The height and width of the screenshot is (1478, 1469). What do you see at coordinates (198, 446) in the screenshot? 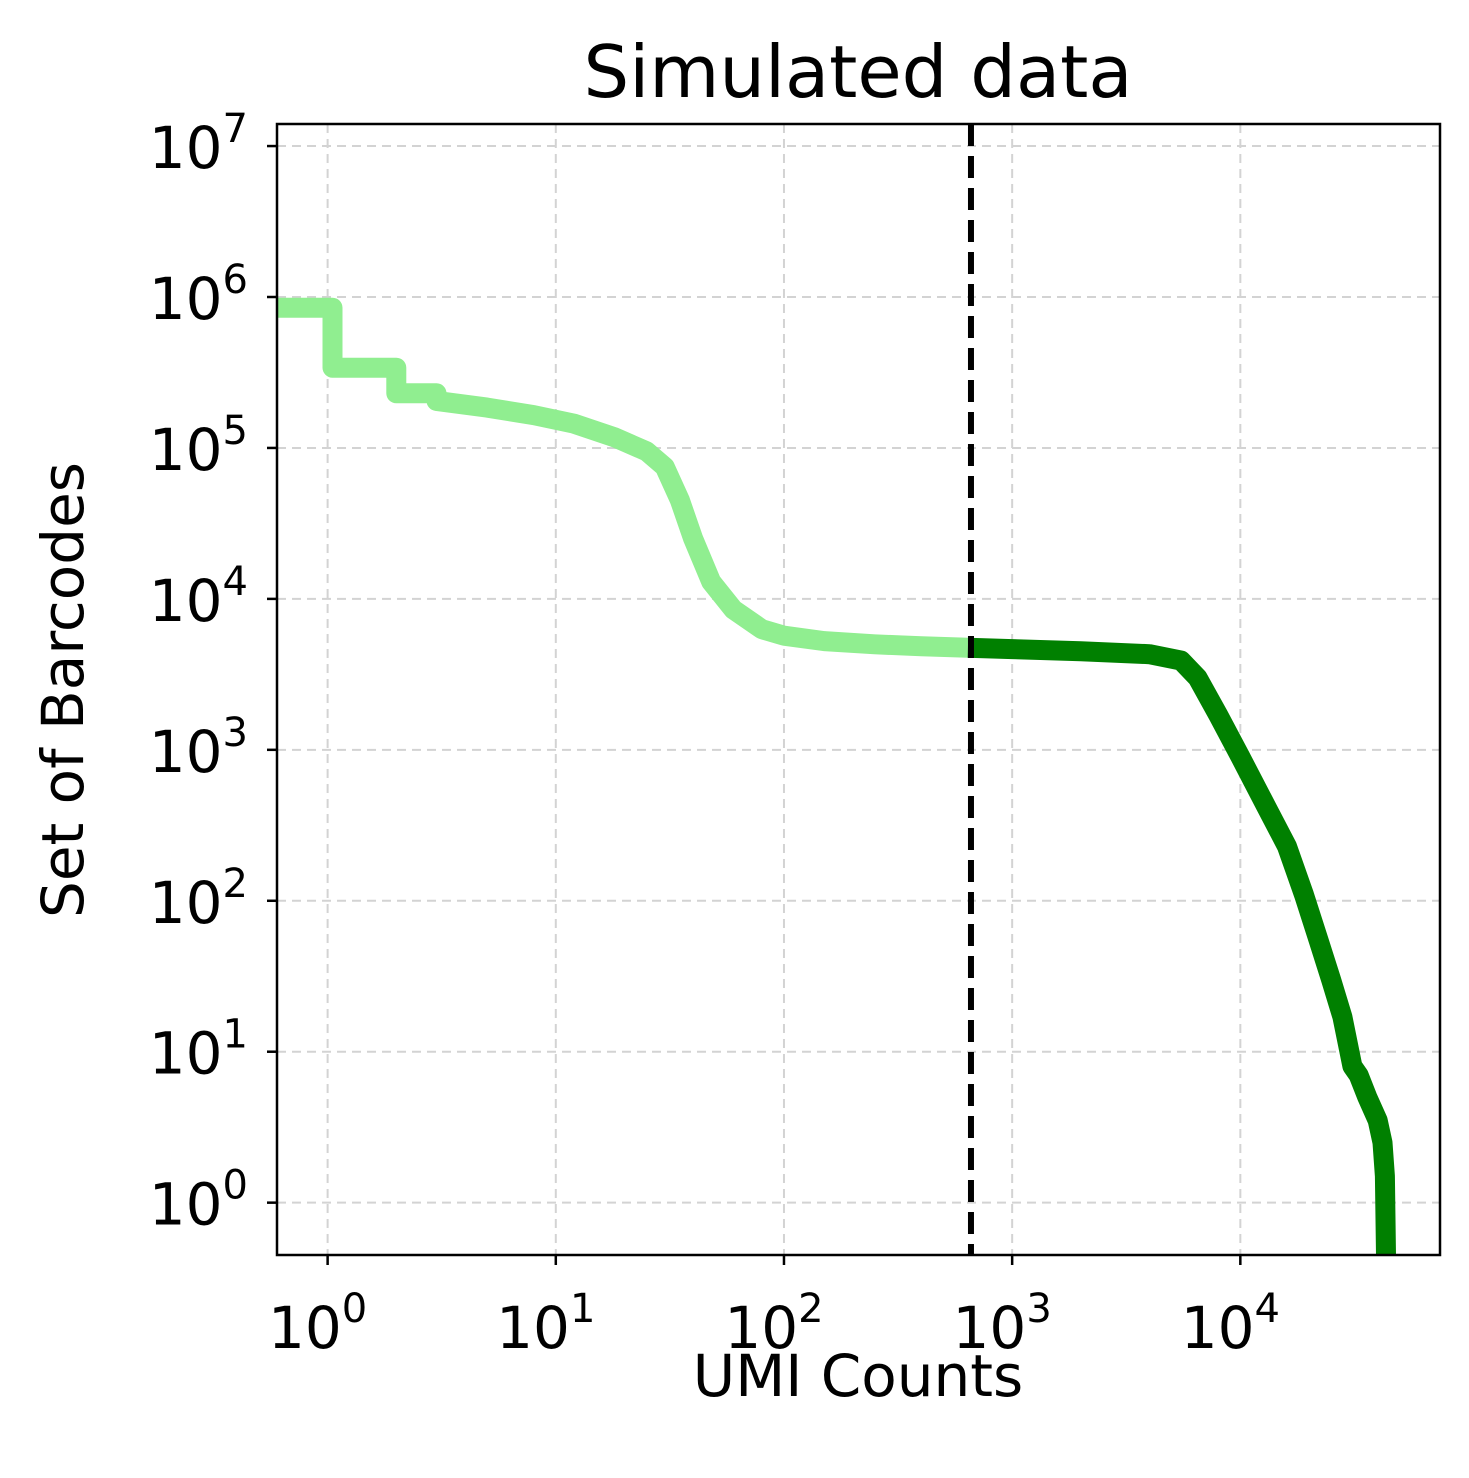
I see `y-tick-label: 10⁵` at bounding box center [198, 446].